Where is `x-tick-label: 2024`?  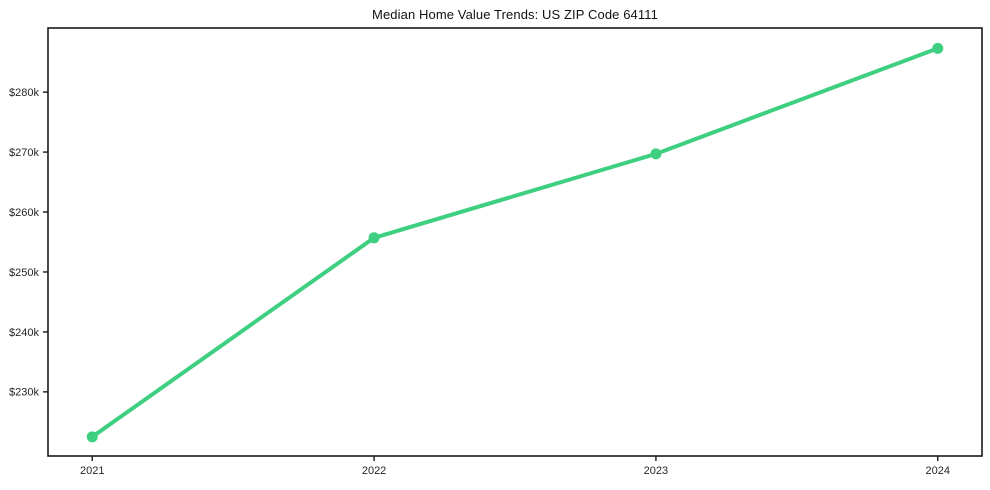 x-tick-label: 2024 is located at coordinates (938, 471).